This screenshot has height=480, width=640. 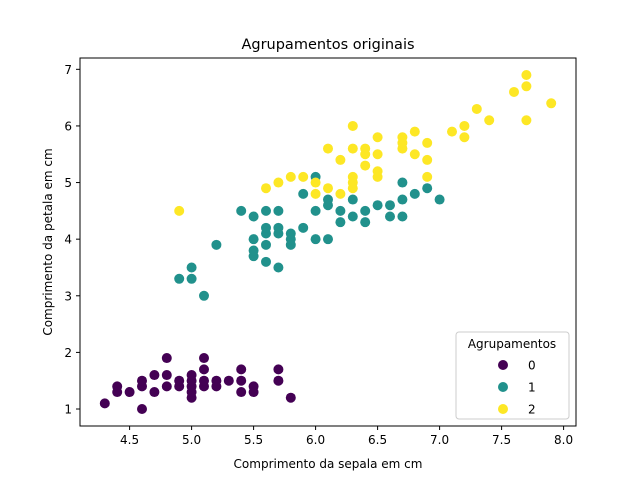 I want to click on legend-items: 0 1 2, so click(x=517, y=388).